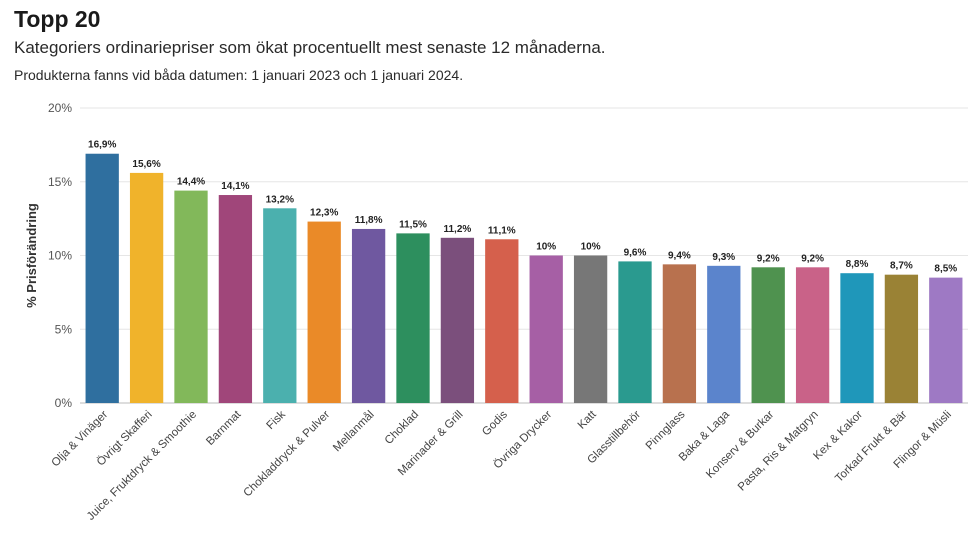 The height and width of the screenshot is (551, 980). What do you see at coordinates (146, 164) in the screenshot?
I see `bar-value-label: 15,6%` at bounding box center [146, 164].